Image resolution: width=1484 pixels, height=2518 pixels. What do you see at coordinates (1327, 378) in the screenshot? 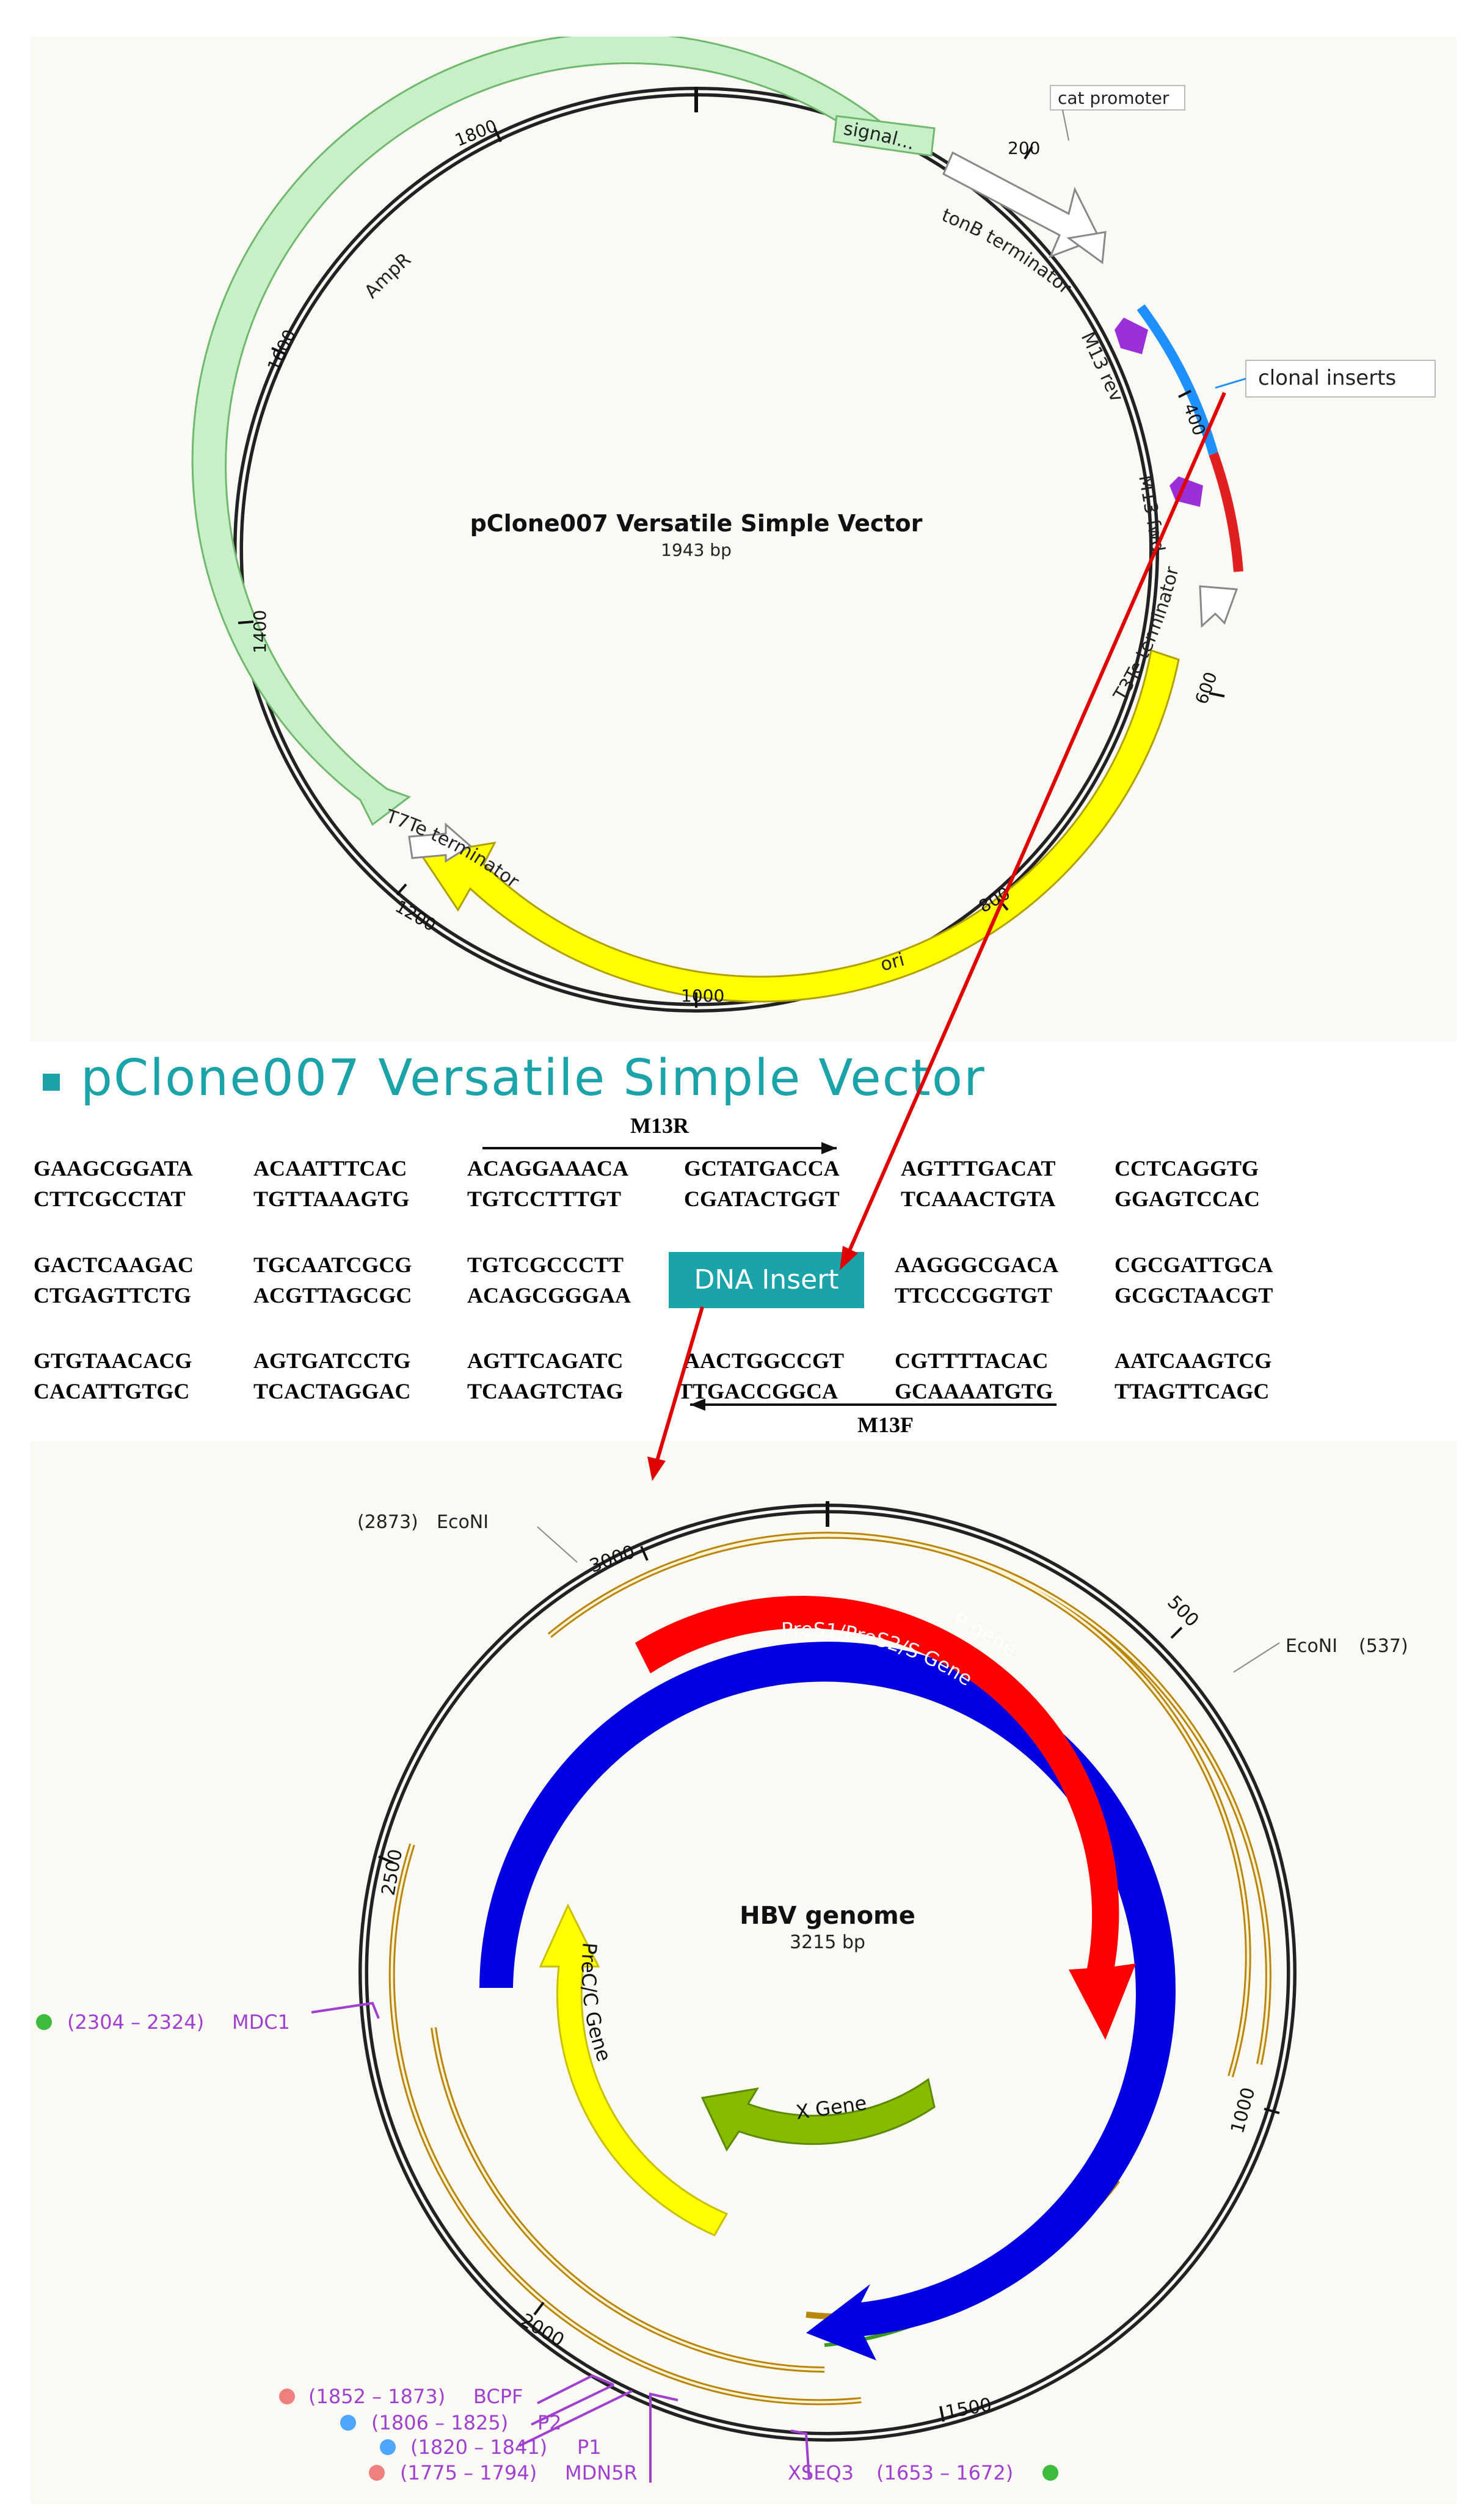
I see `clonal-inserts-label: clonal inserts` at bounding box center [1327, 378].